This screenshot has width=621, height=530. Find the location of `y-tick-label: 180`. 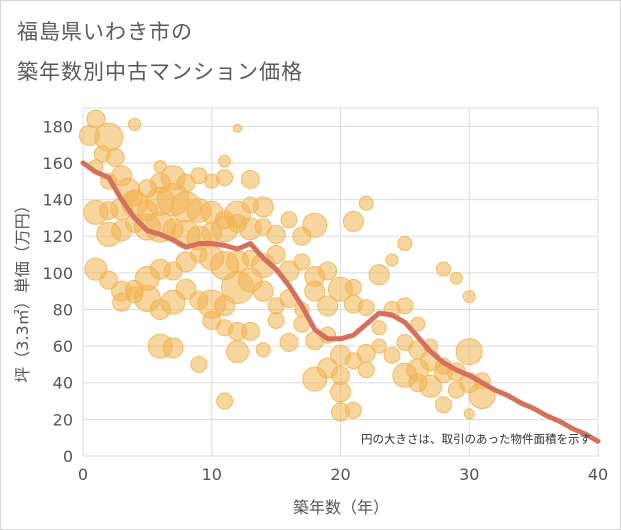

y-tick-label: 180 is located at coordinates (57, 126).